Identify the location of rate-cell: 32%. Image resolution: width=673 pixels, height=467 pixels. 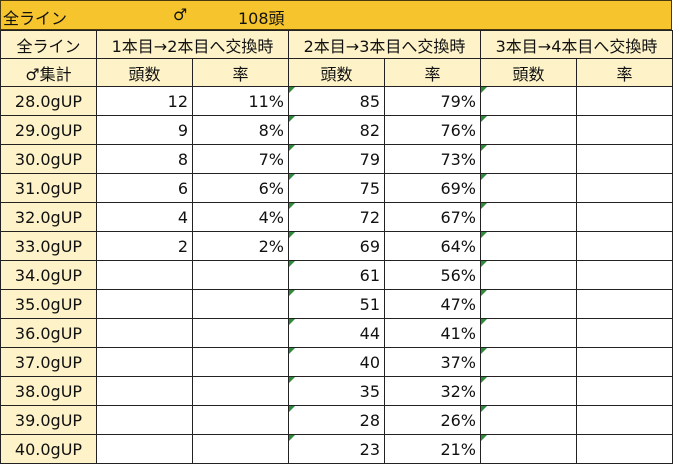
(432, 391).